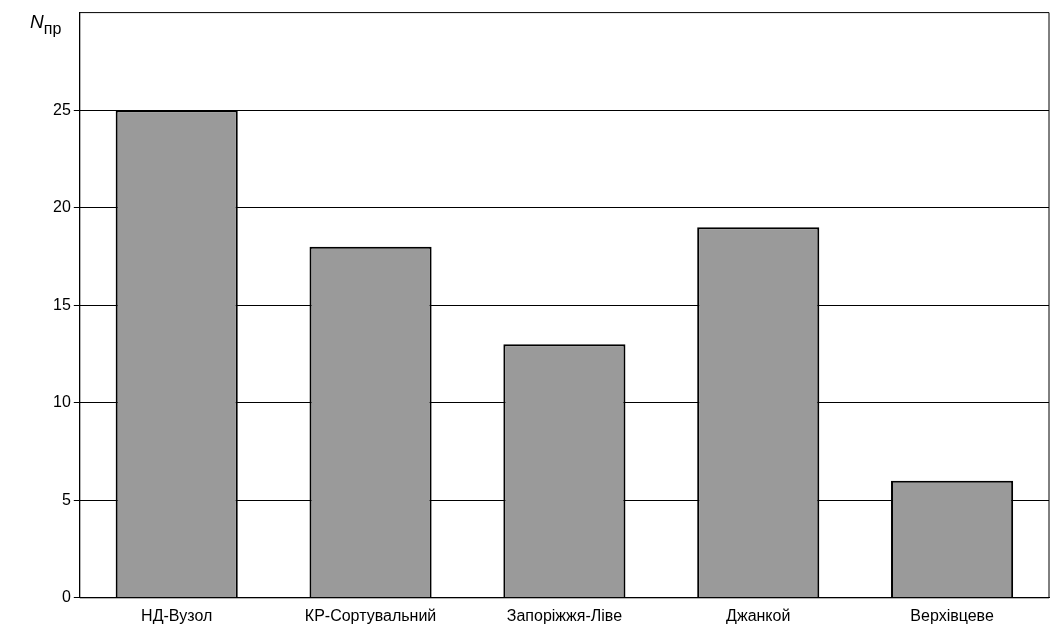  Describe the element at coordinates (62, 207) in the screenshot. I see `y-tick-label: 20` at that location.